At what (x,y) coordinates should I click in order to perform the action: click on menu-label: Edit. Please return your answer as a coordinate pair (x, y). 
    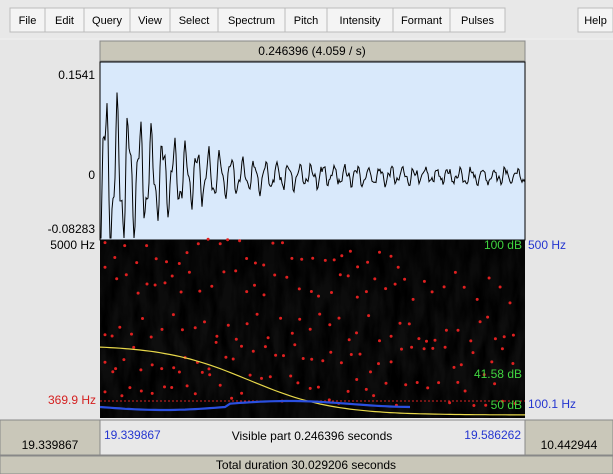
    Looking at the image, I should click on (64, 21).